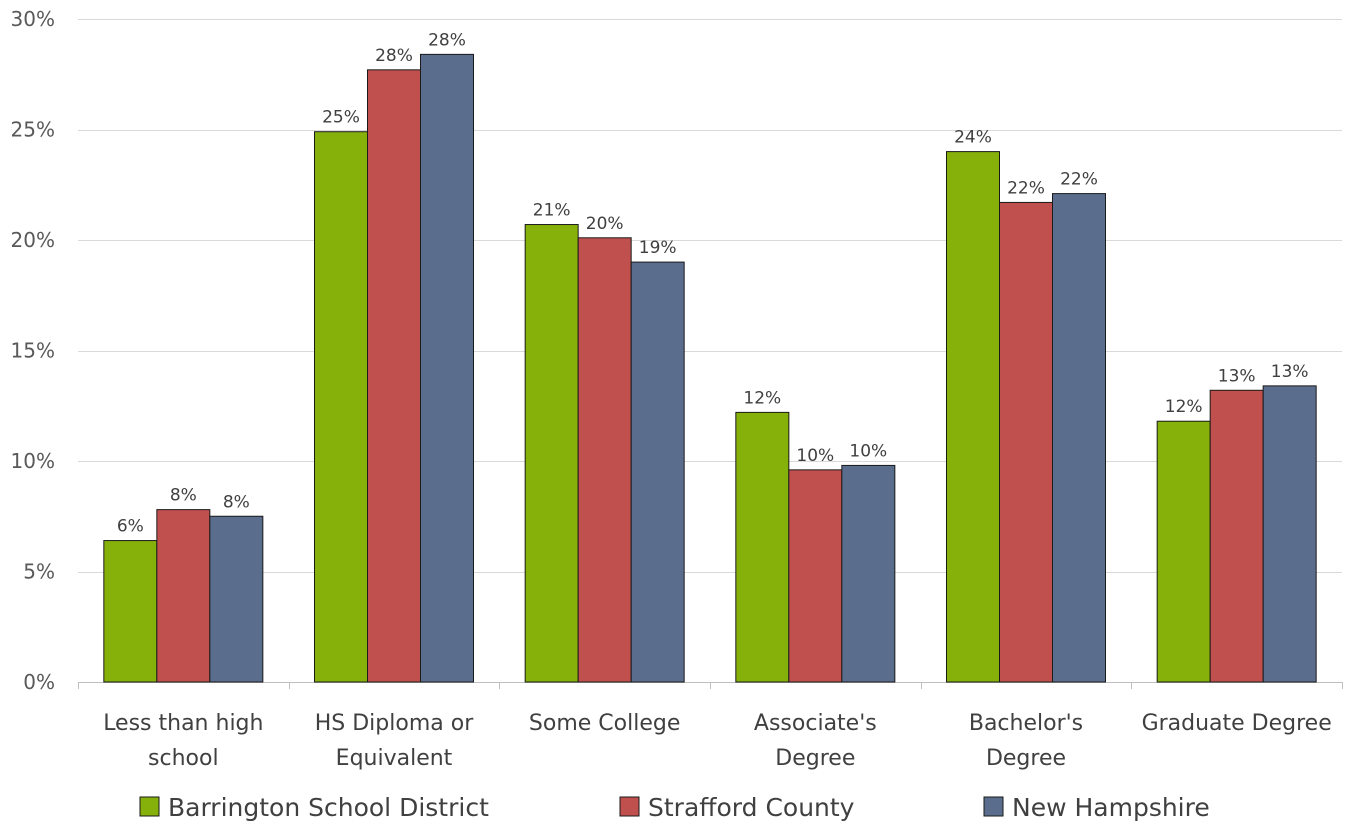 Image resolution: width=1346 pixels, height=825 pixels. What do you see at coordinates (658, 248) in the screenshot?
I see `data-label: 19%` at bounding box center [658, 248].